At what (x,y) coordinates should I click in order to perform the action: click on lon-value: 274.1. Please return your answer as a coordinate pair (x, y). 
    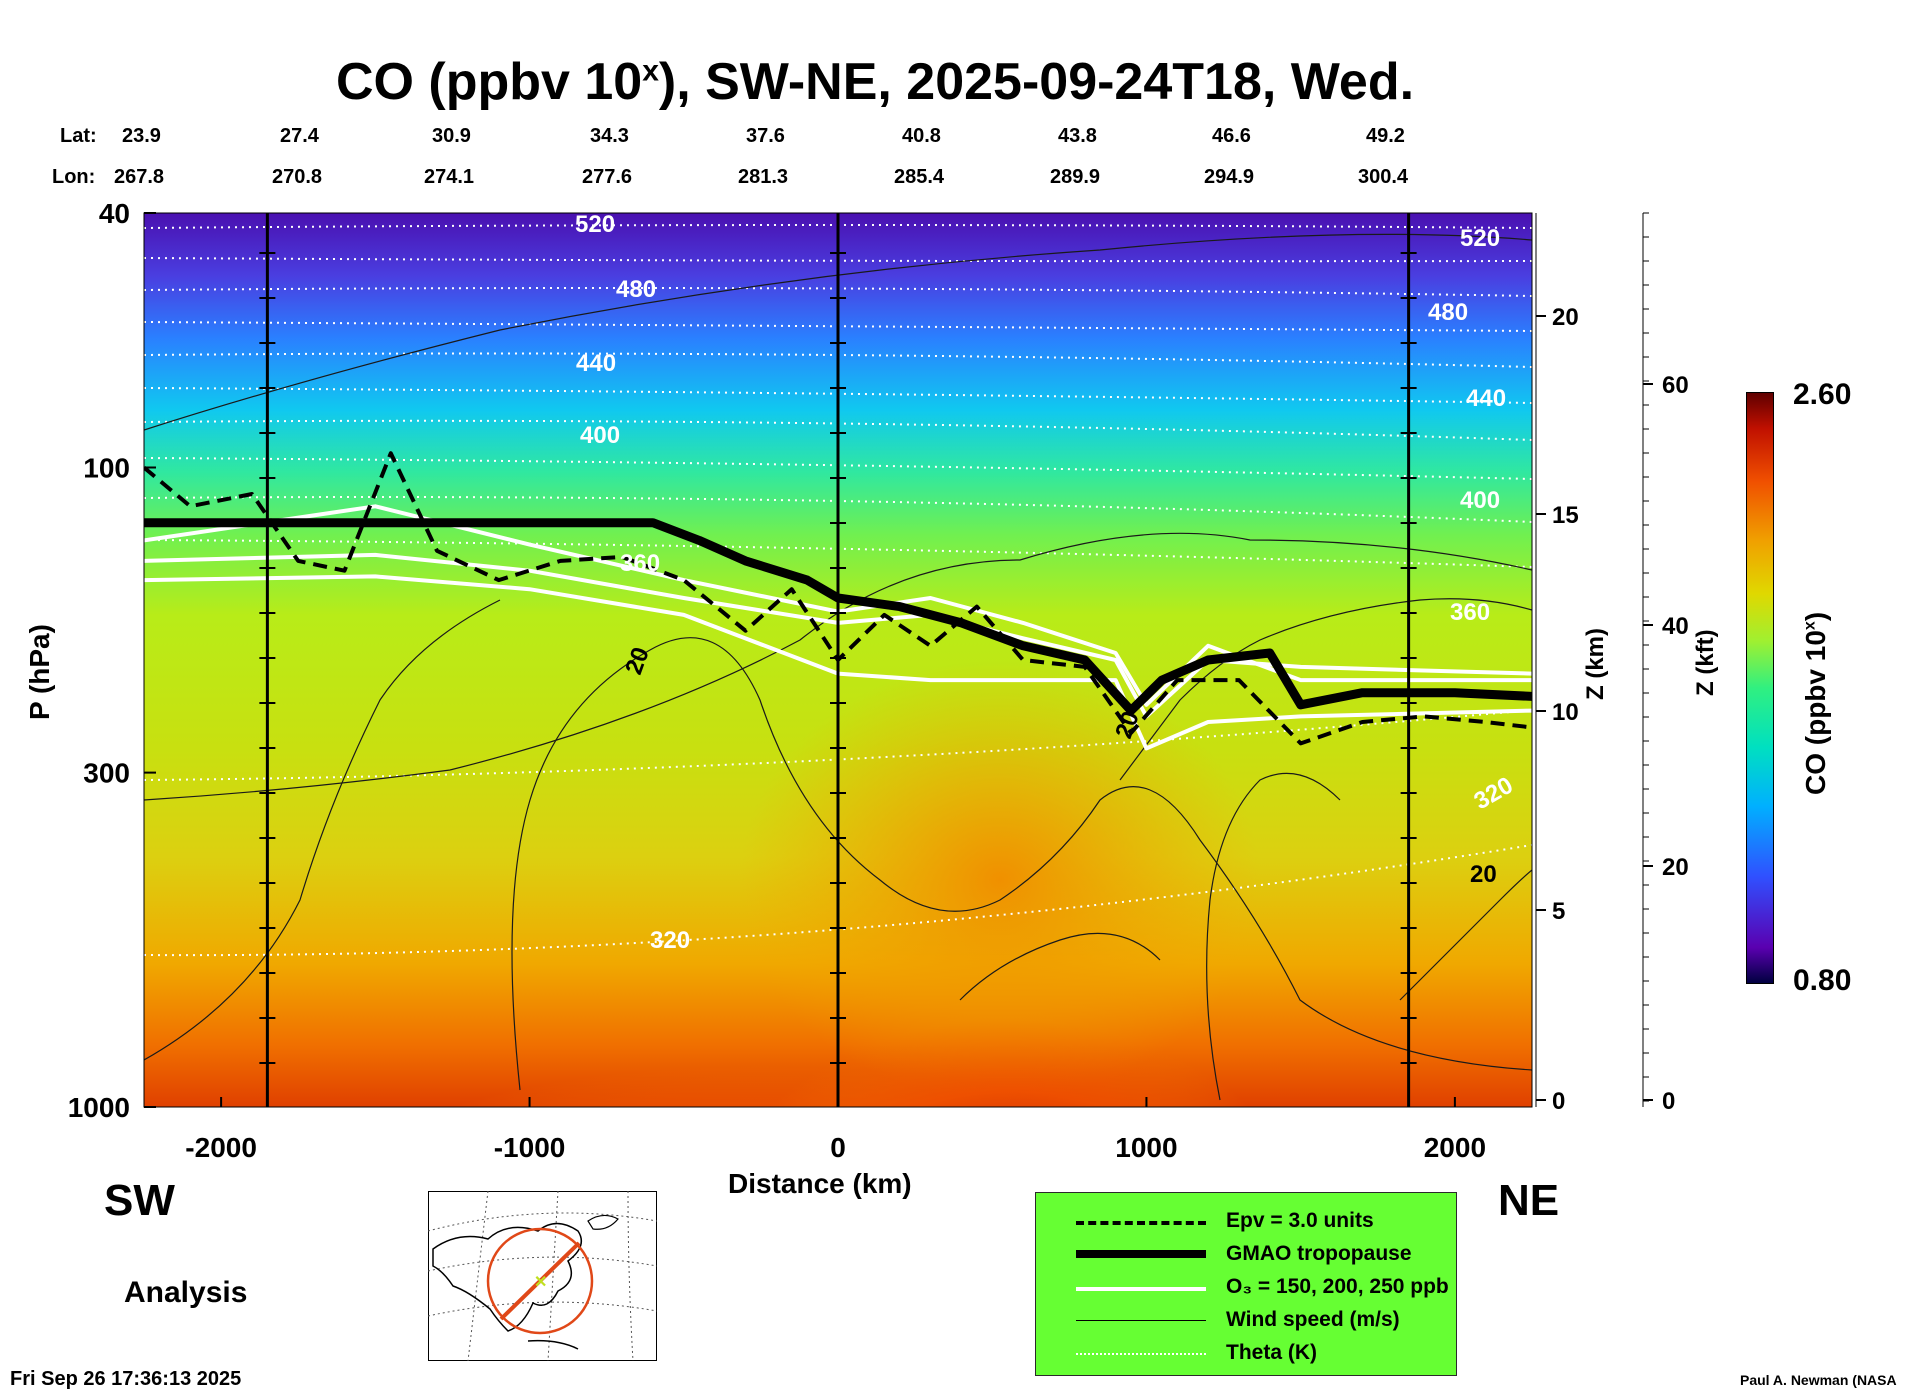
    Looking at the image, I should click on (449, 177).